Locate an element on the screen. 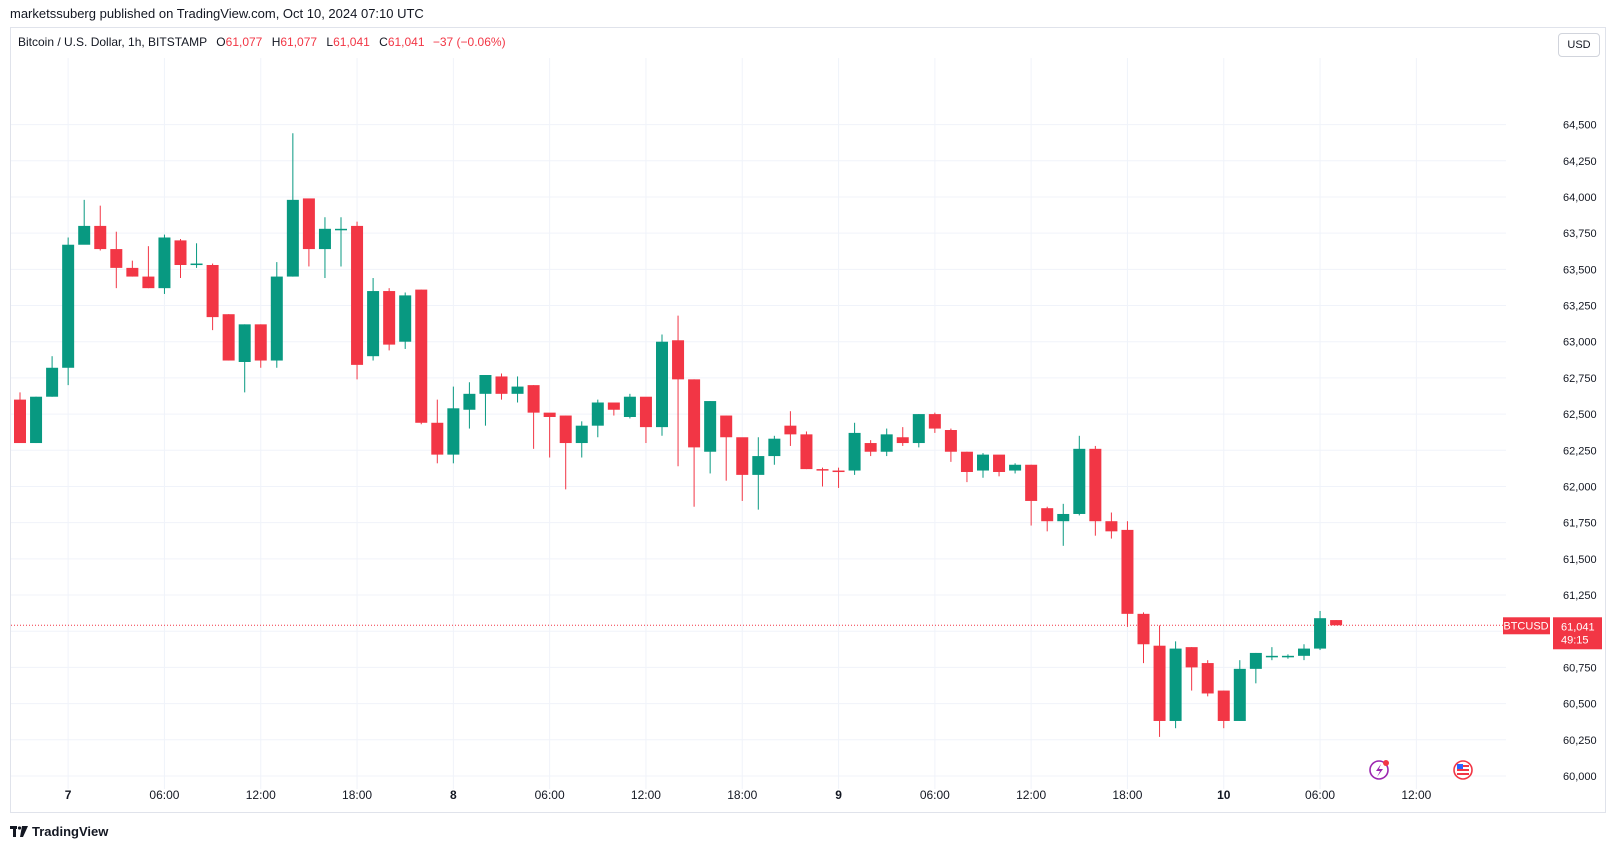  lightning-event-icon is located at coordinates (1379, 770).